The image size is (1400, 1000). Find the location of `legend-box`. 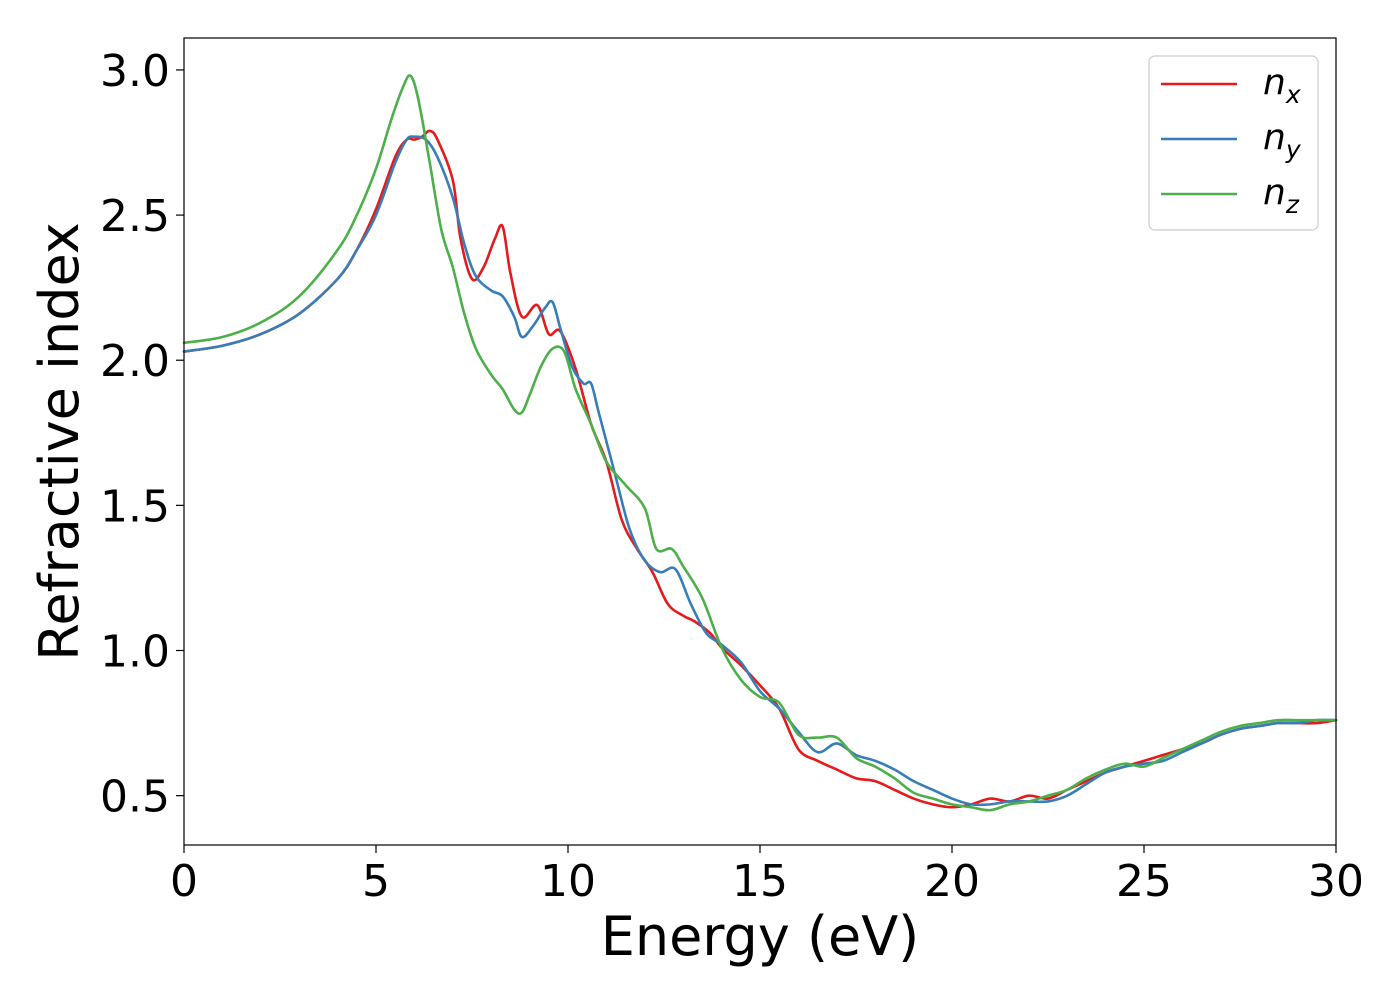

legend-box is located at coordinates (1233, 143).